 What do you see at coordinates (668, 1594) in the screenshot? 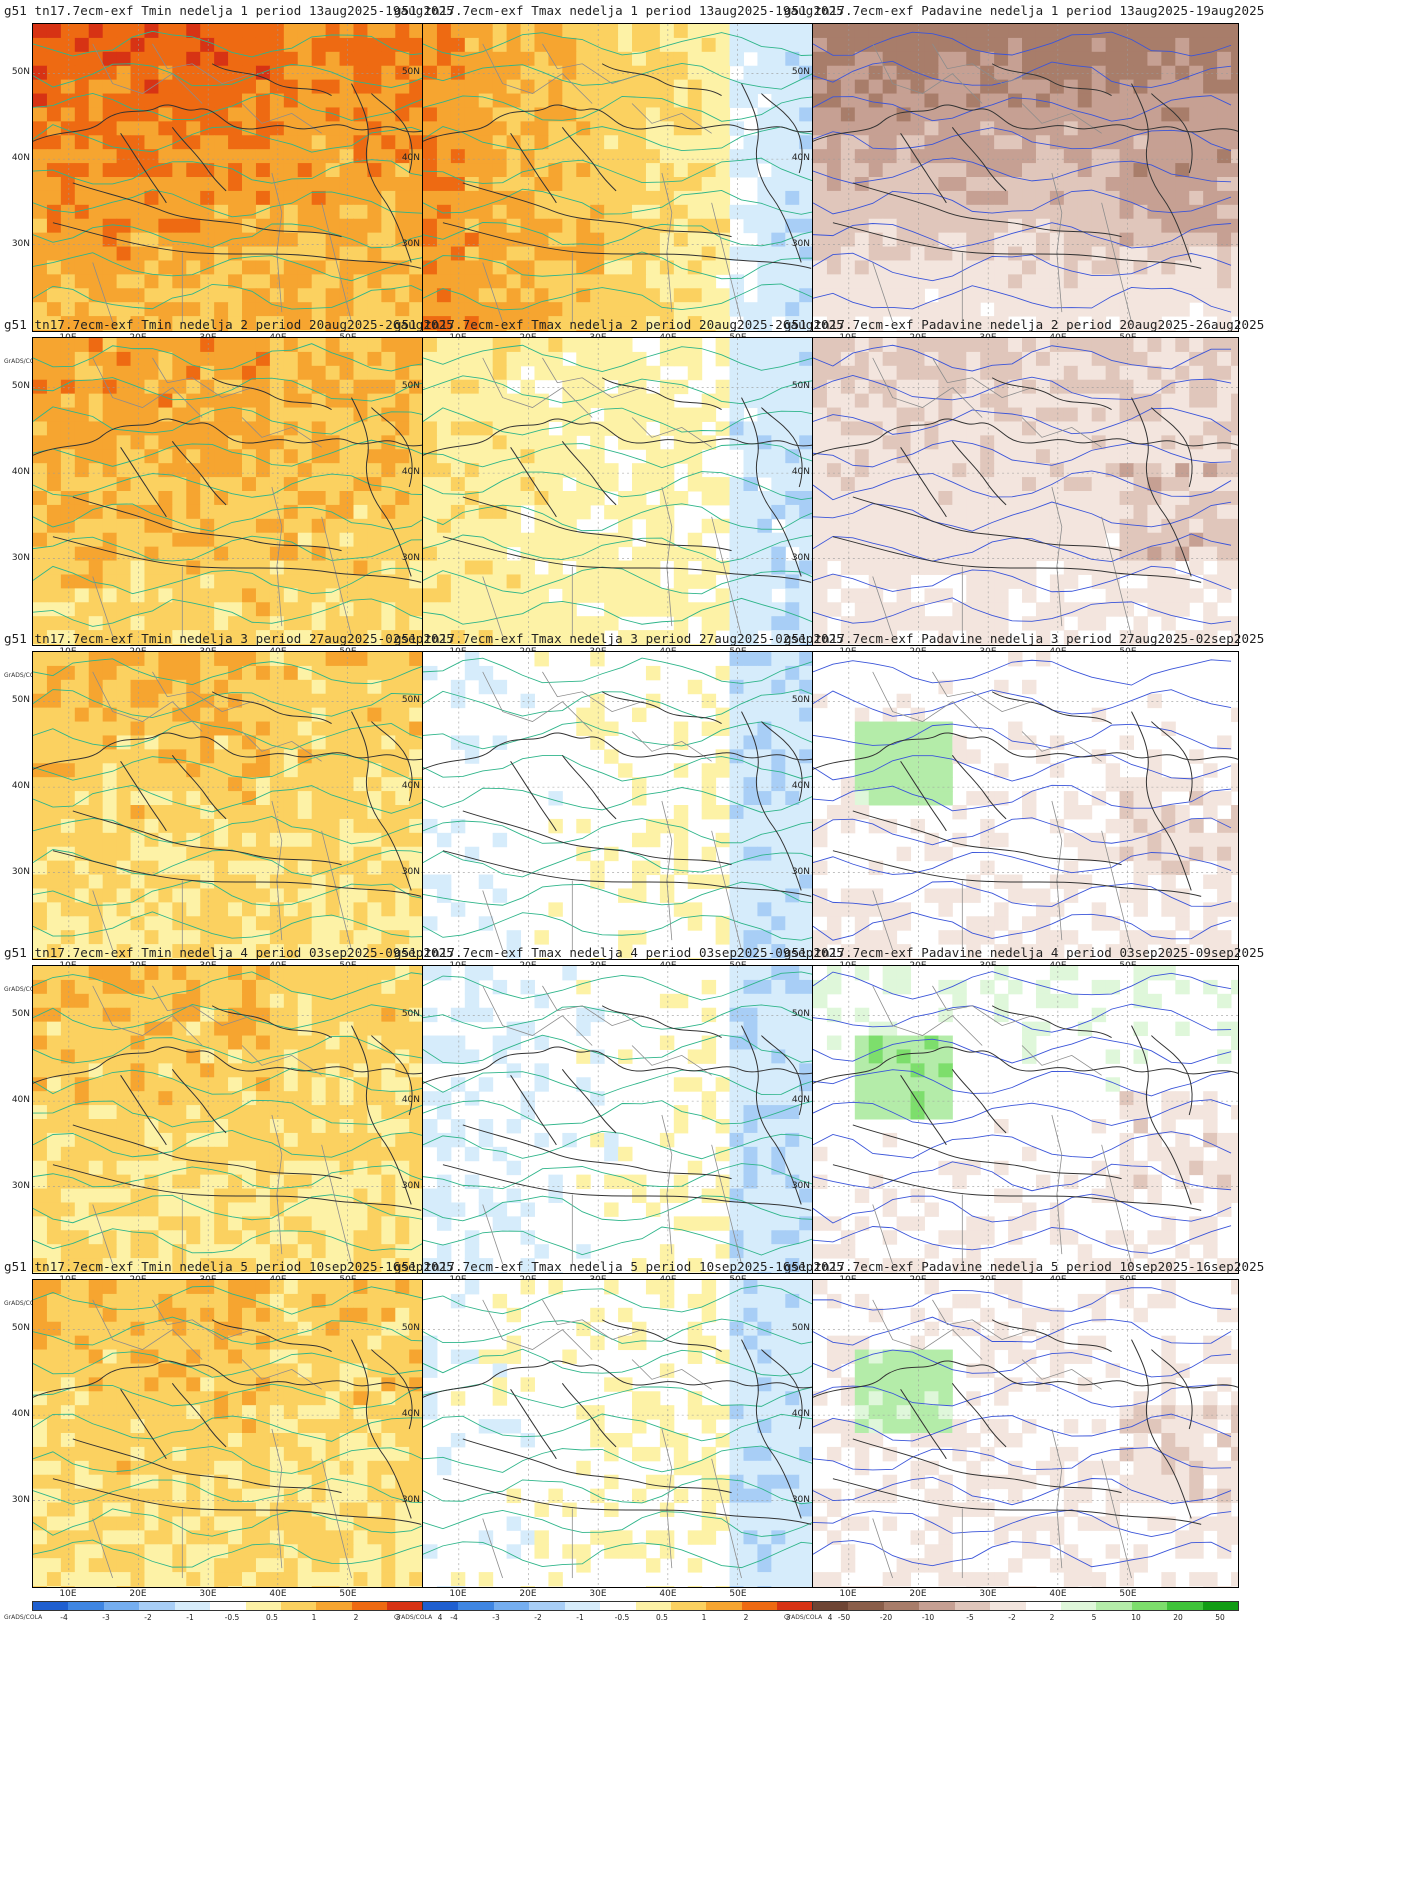
I see `lon-label: 40E` at bounding box center [668, 1594].